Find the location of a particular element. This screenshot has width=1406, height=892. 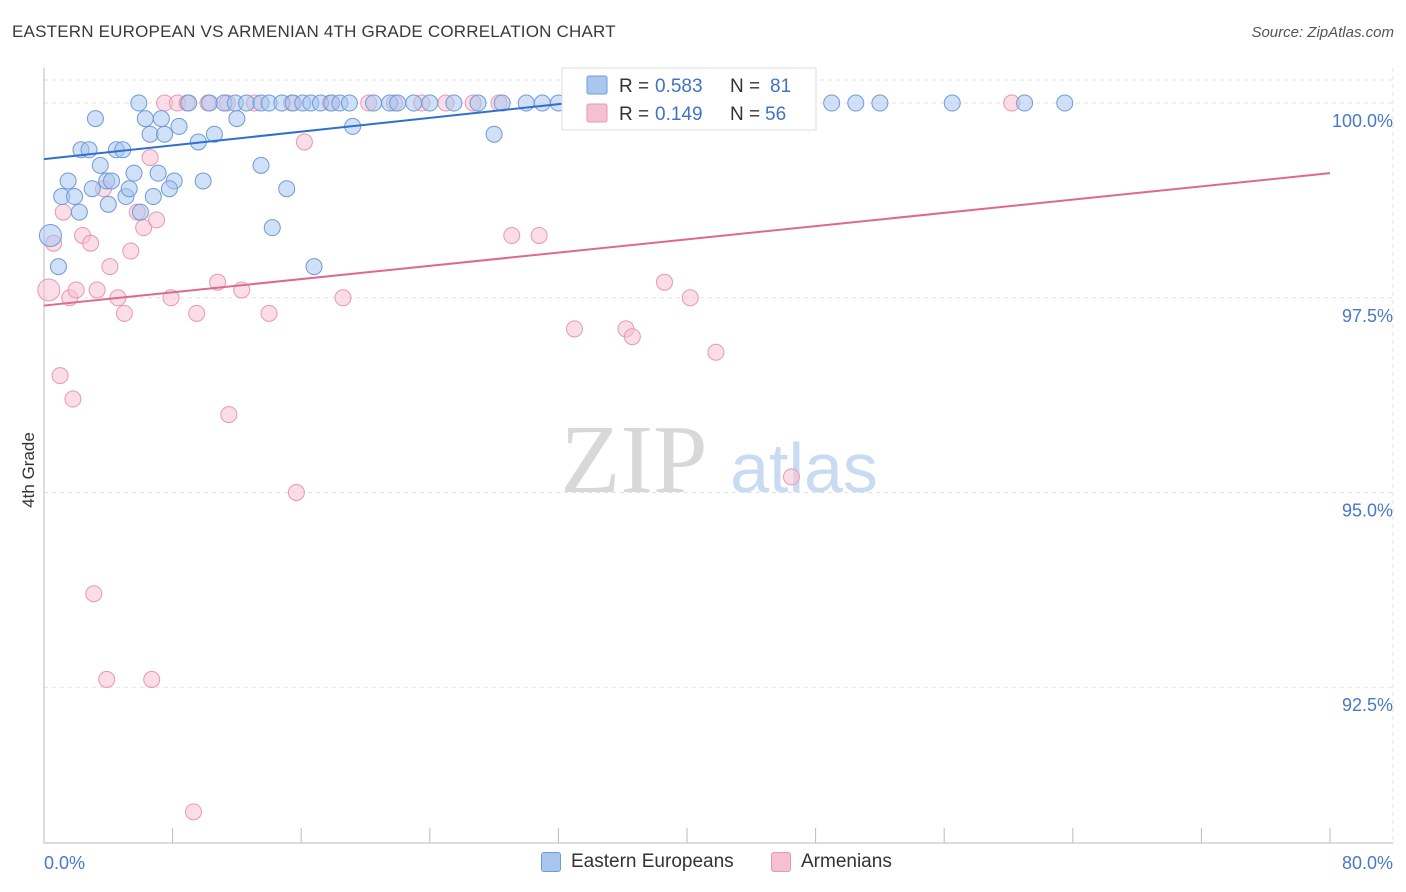

watermark-atlas: atlas is located at coordinates (804, 468).